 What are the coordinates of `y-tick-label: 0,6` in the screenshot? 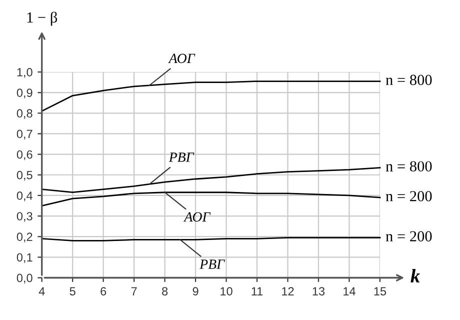 It's located at (24, 155).